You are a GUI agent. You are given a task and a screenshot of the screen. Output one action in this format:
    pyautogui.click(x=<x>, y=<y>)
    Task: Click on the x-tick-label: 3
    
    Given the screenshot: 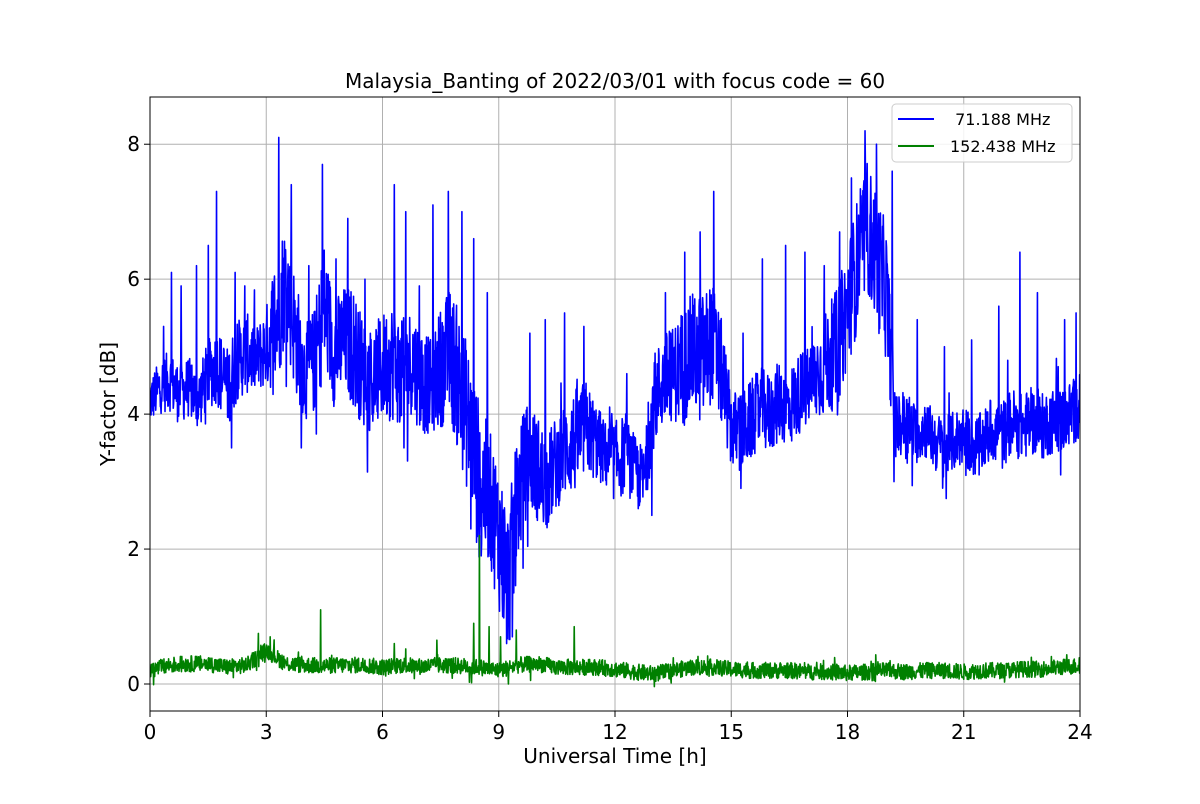 What is the action you would take?
    pyautogui.click(x=266, y=732)
    